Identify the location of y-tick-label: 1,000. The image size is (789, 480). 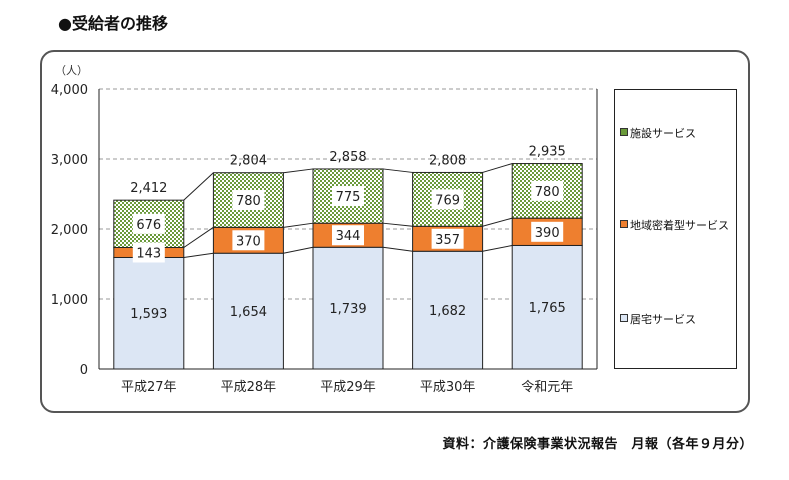
(69, 300).